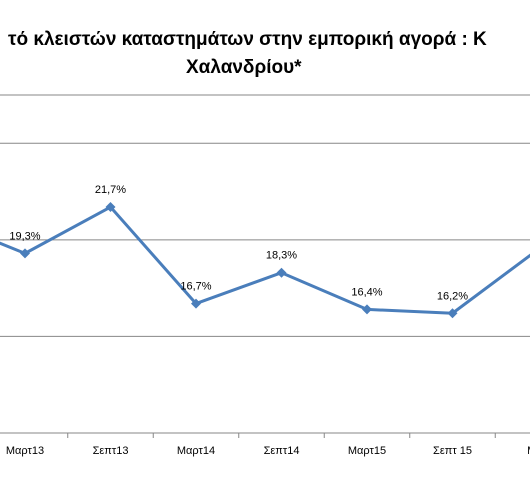 The height and width of the screenshot is (477, 530). Describe the element at coordinates (111, 451) in the screenshot. I see `x-tick-label: Σεπτ13` at that location.